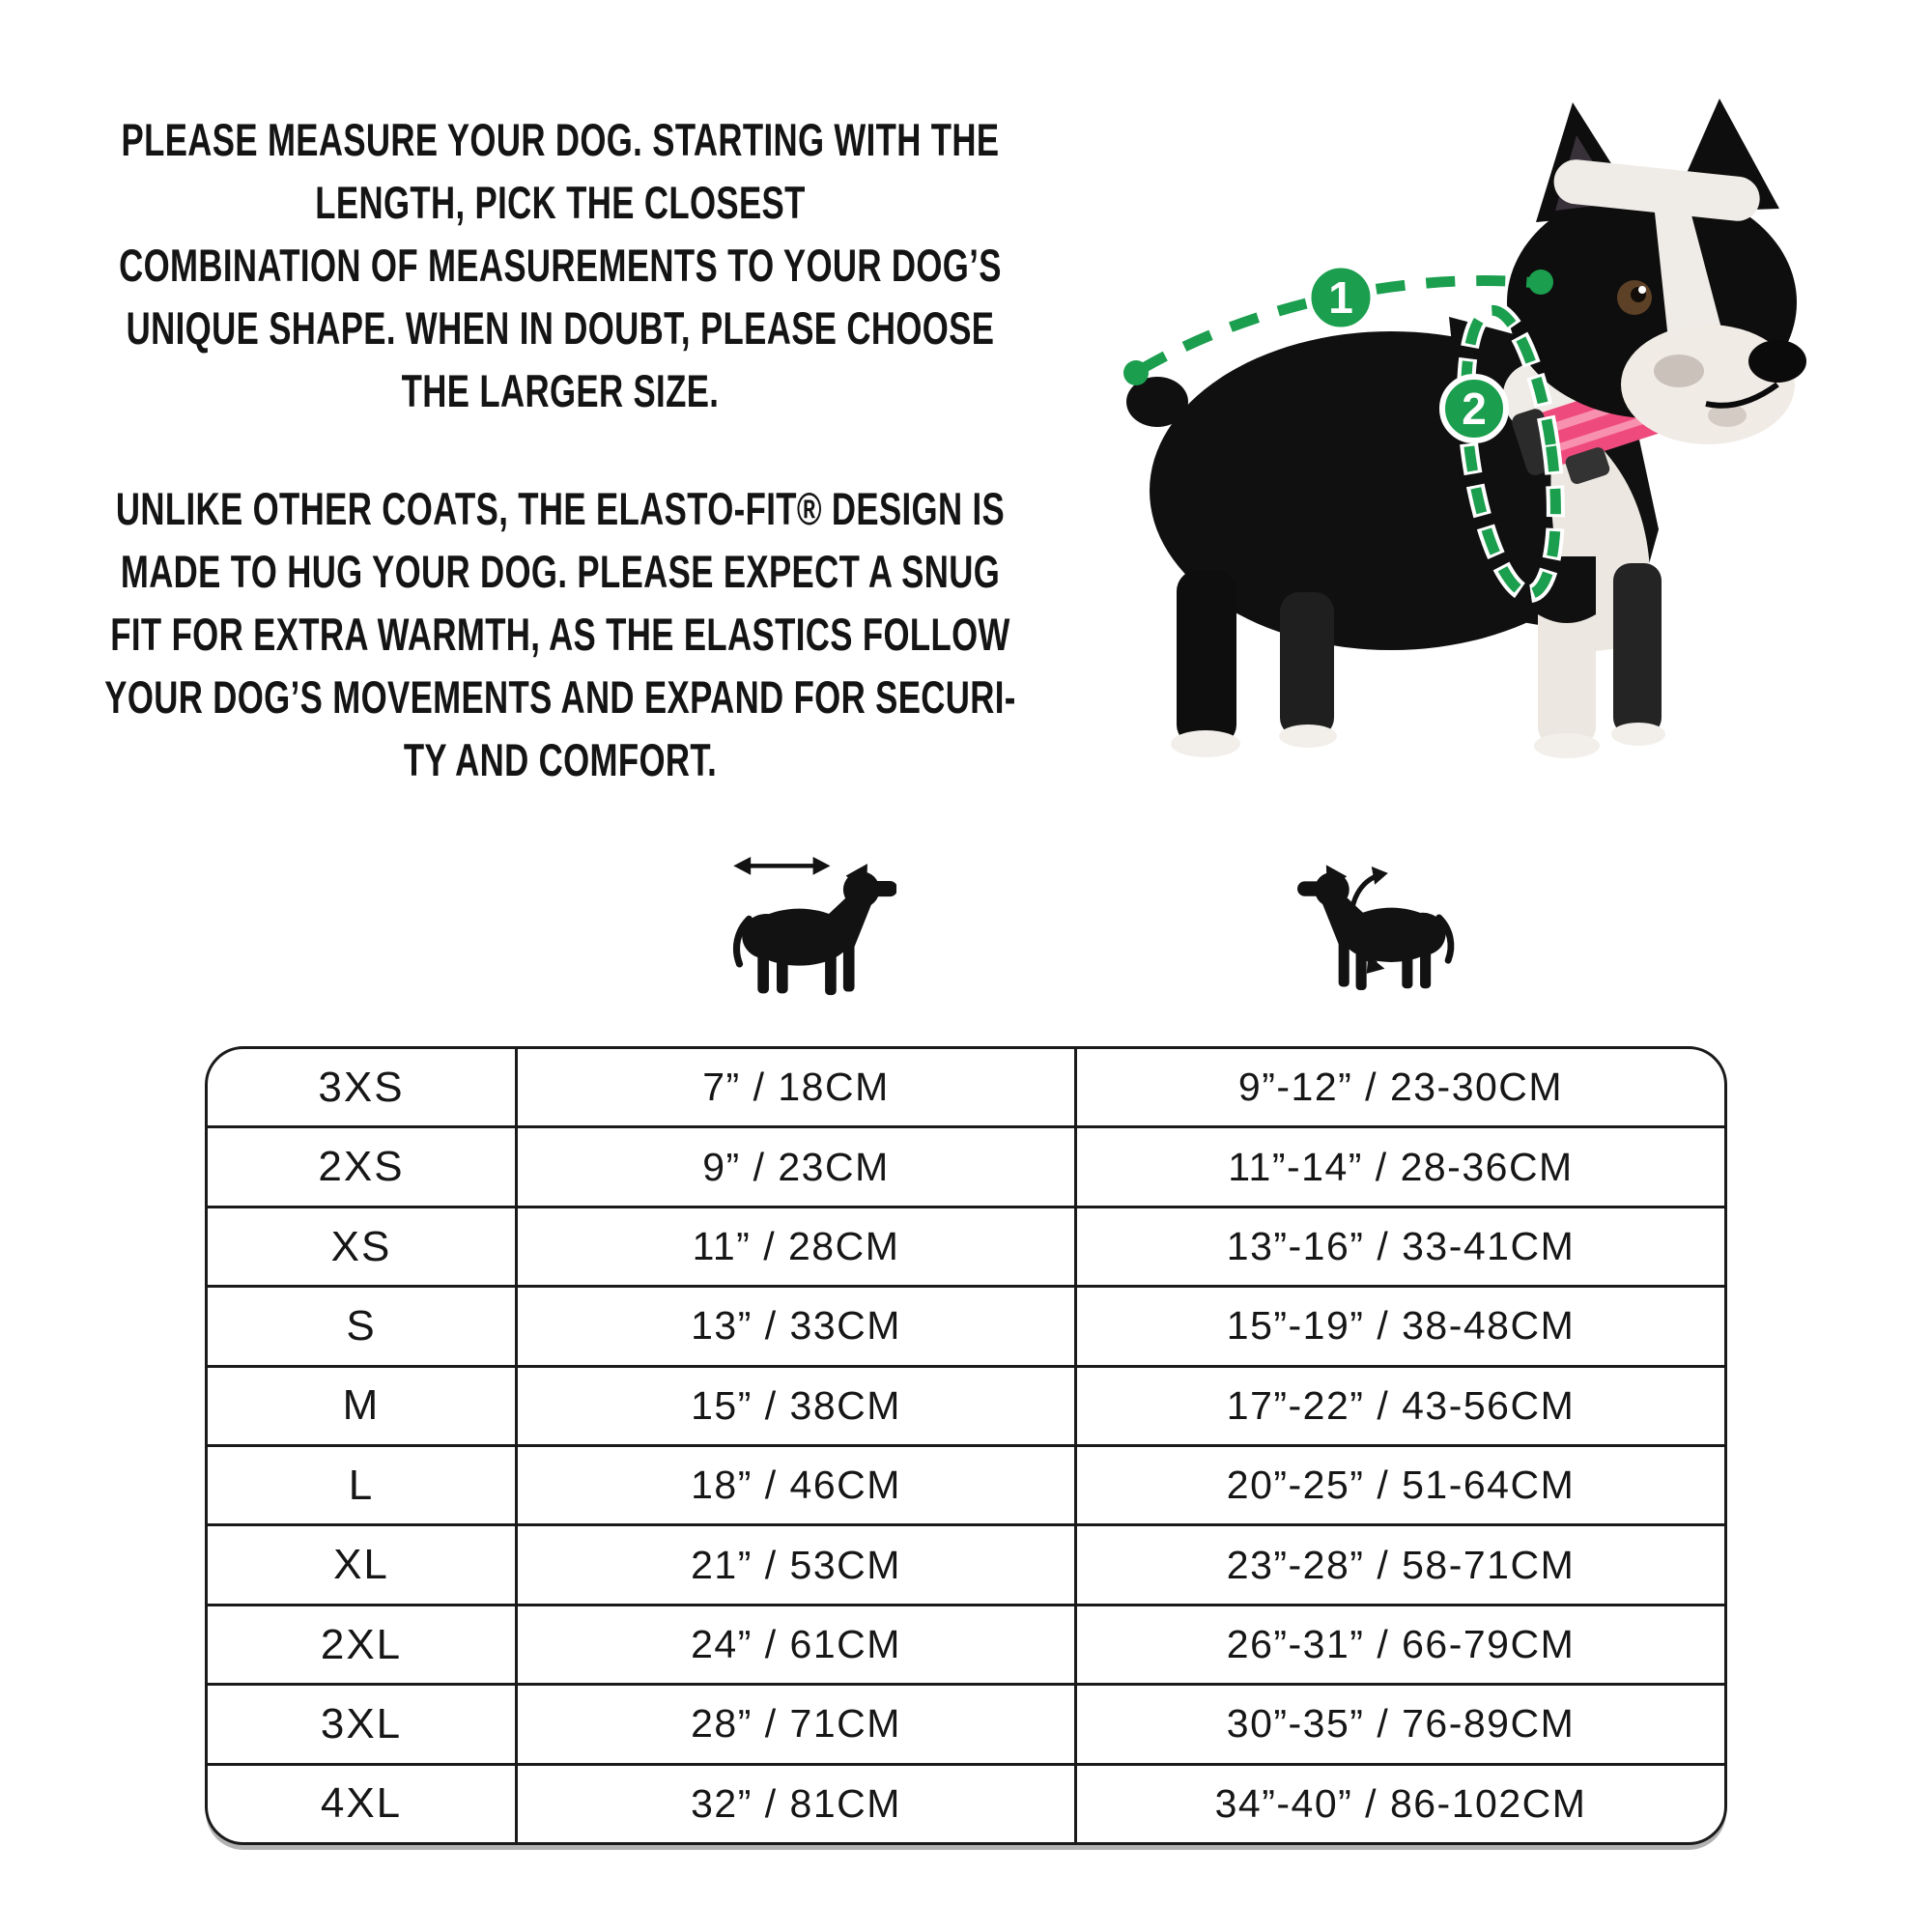 The width and height of the screenshot is (1932, 1932). What do you see at coordinates (794, 1485) in the screenshot?
I see `length-cell: 18” / 46CM` at bounding box center [794, 1485].